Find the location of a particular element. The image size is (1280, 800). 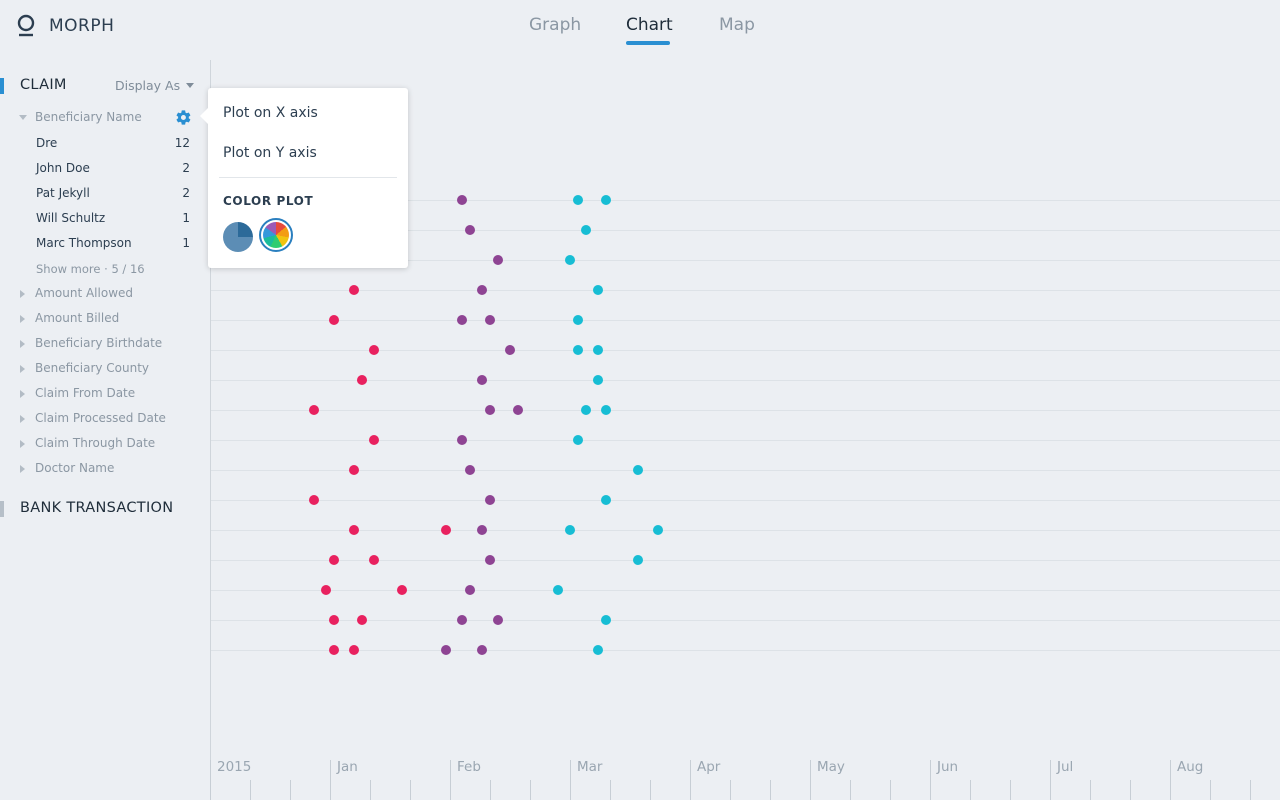

logo: MORPH is located at coordinates (65, 26).